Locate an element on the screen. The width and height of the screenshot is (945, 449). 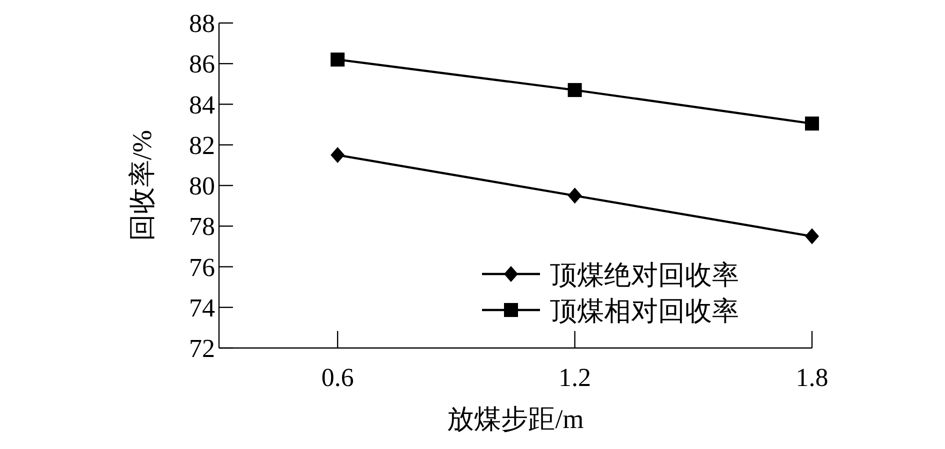
y-tick-label: 88 is located at coordinates (202, 23).